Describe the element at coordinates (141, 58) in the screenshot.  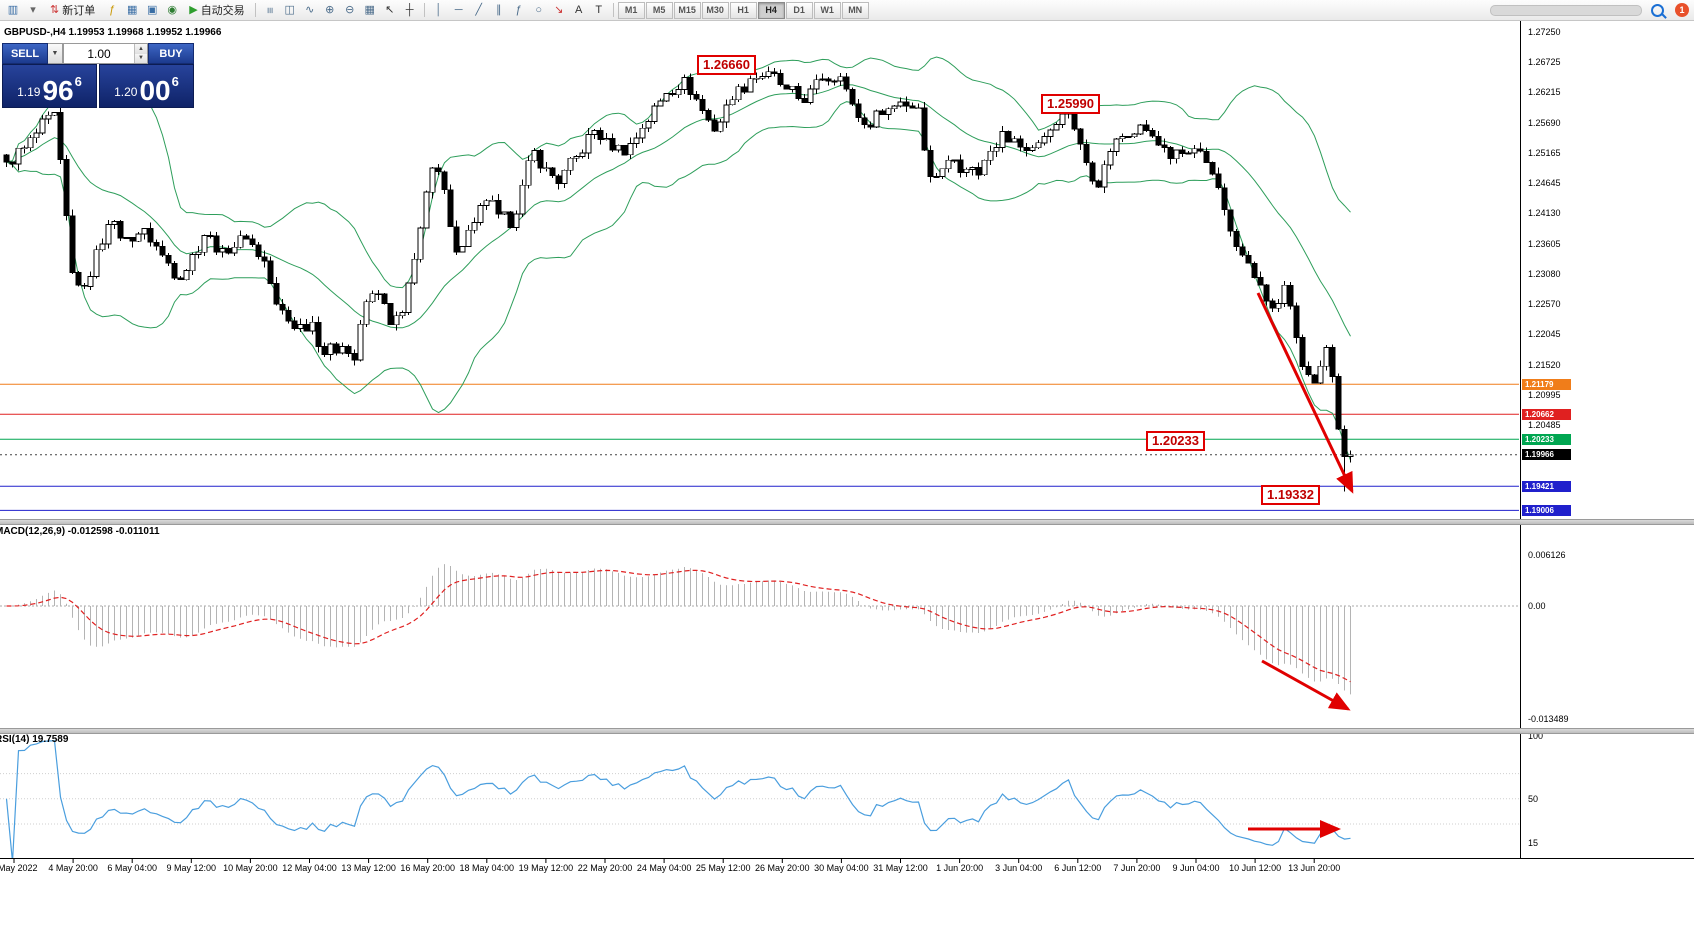
I see `volume-decrease-button: ▼` at that location.